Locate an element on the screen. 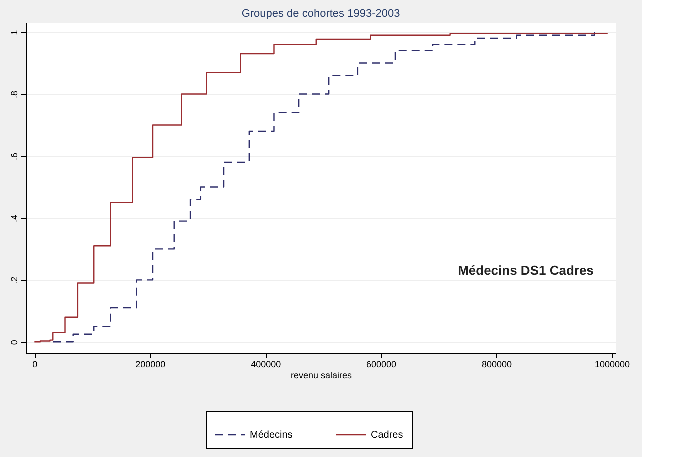 This screenshot has width=673, height=475. y-tick-label: .2 is located at coordinates (15, 280).